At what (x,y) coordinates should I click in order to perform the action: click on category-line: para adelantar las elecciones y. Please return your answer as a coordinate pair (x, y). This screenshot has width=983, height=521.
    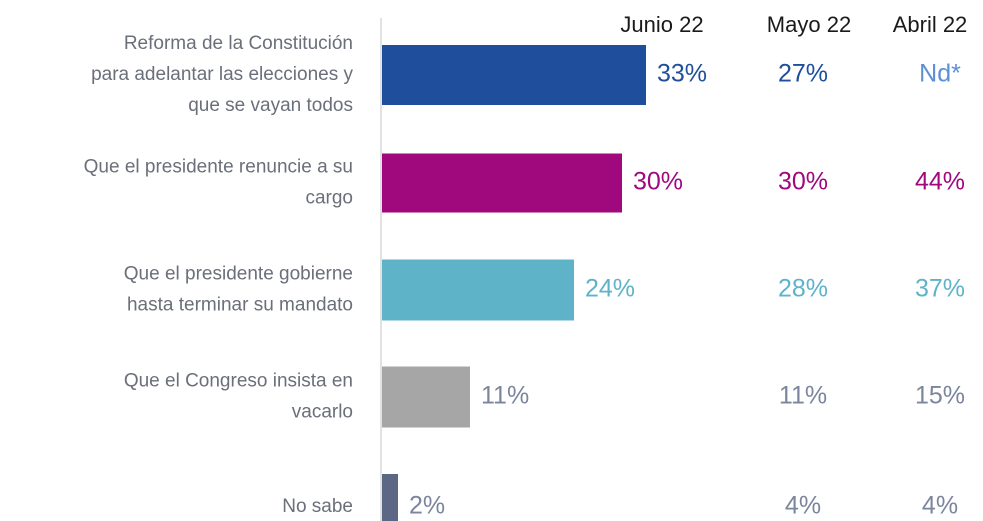
    Looking at the image, I should click on (222, 74).